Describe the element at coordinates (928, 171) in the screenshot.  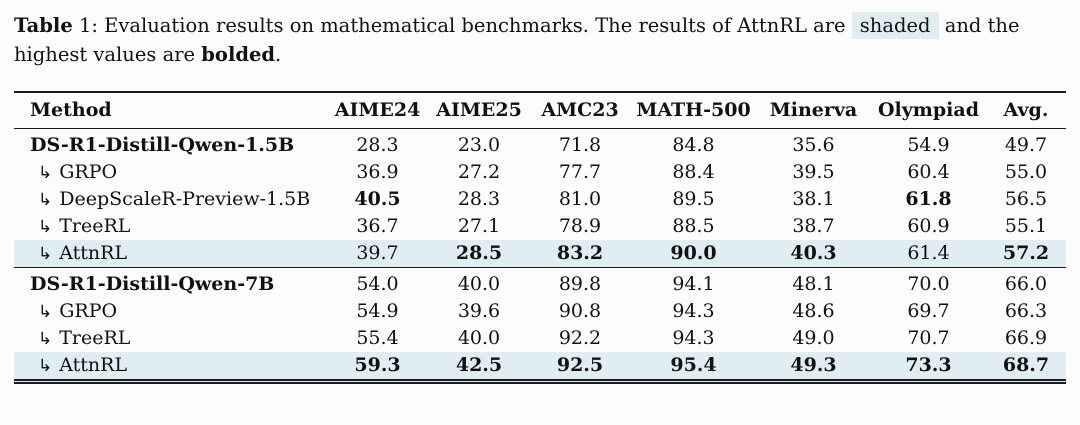
I see `value-cell: 60.4` at that location.